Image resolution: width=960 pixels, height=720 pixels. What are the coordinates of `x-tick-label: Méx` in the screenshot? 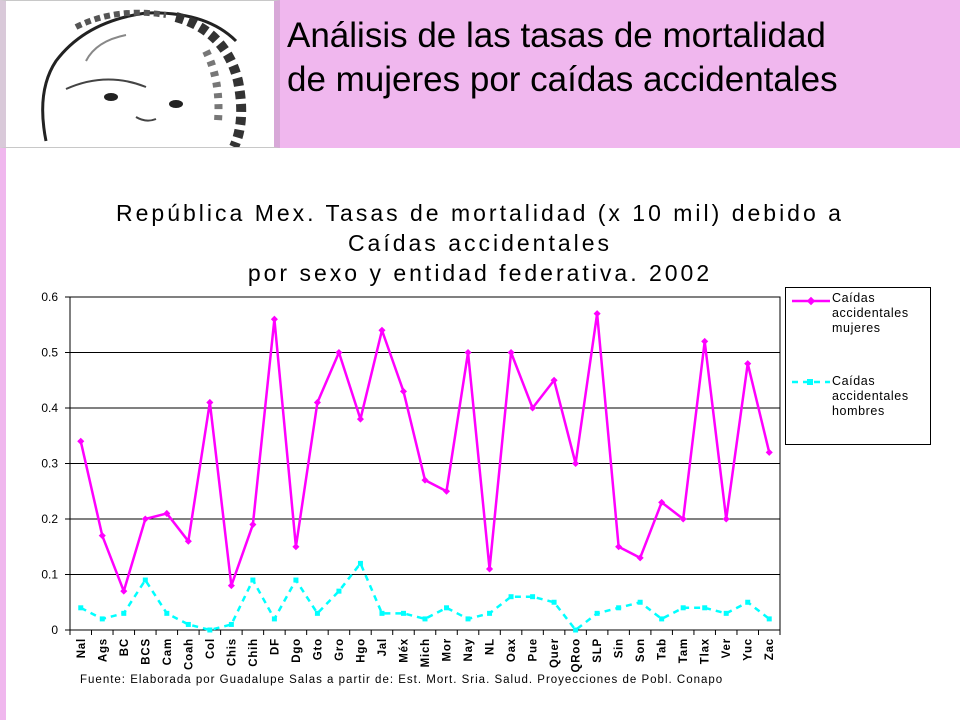 It's located at (404, 650).